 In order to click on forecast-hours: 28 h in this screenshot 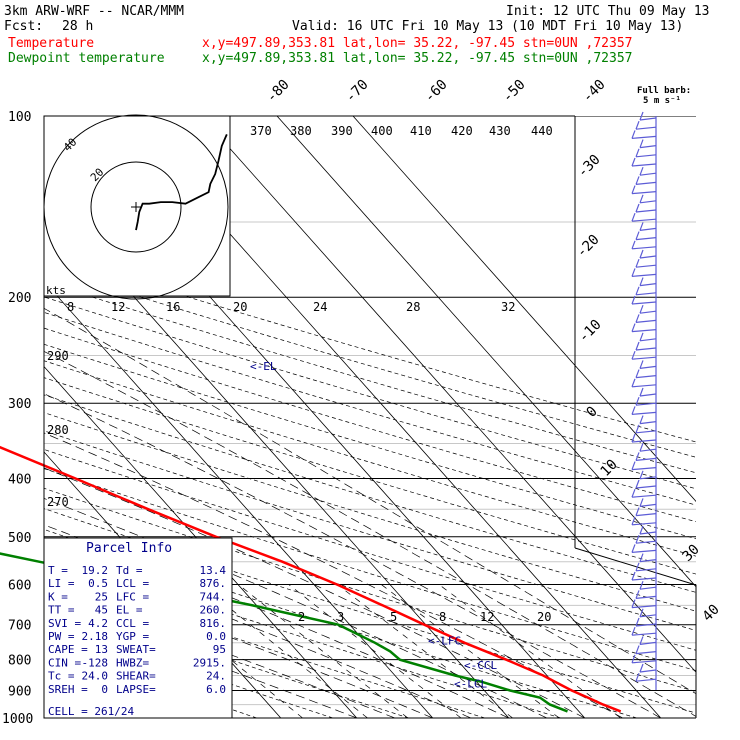, I will do `click(77, 26)`.